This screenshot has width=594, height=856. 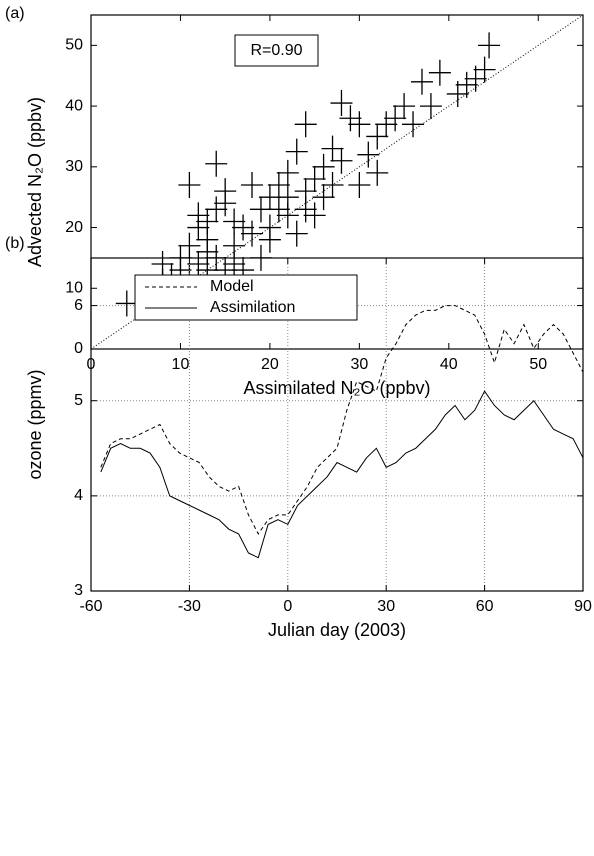 I want to click on x-tick-label: 60, so click(x=485, y=606).